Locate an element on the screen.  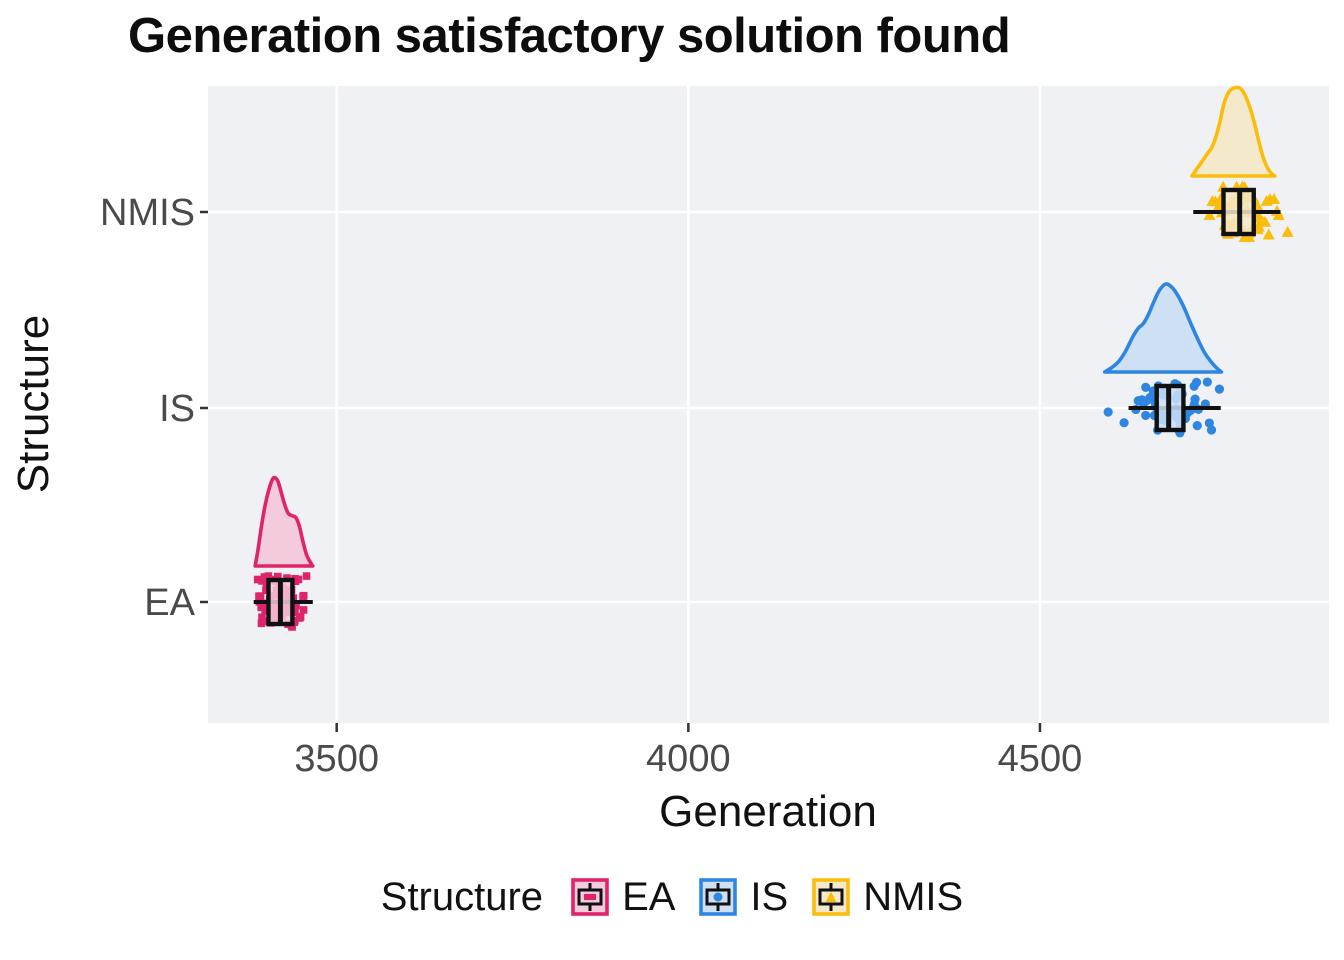
legend-item-nmis: NMIS is located at coordinates (887, 897).